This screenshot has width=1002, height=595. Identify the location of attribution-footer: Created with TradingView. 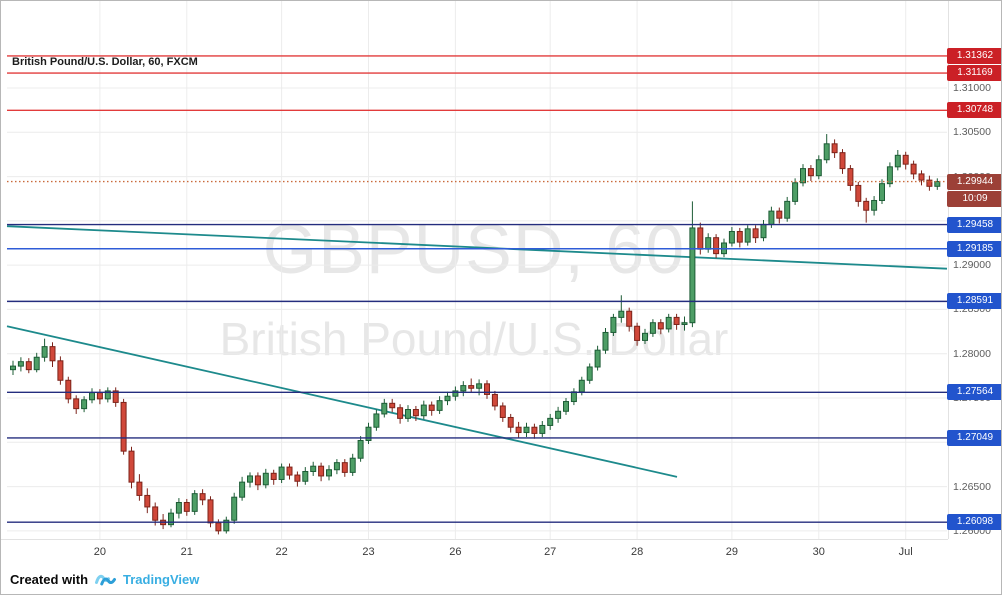
(501, 579).